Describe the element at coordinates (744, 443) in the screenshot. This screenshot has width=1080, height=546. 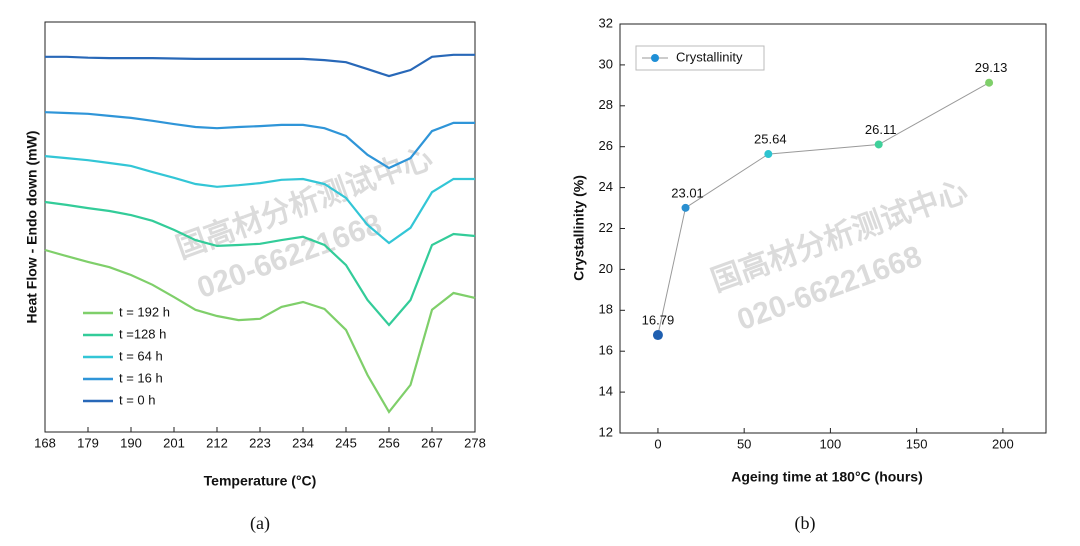
I see `x-tick-label: 50` at that location.